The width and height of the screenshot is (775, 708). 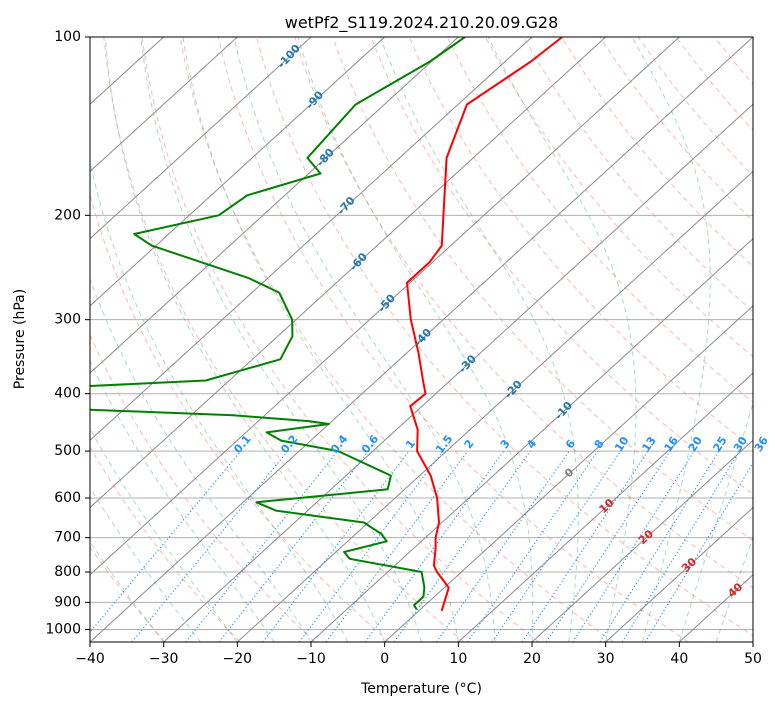 I want to click on dry-adiabat-label: -100, so click(x=289, y=56).